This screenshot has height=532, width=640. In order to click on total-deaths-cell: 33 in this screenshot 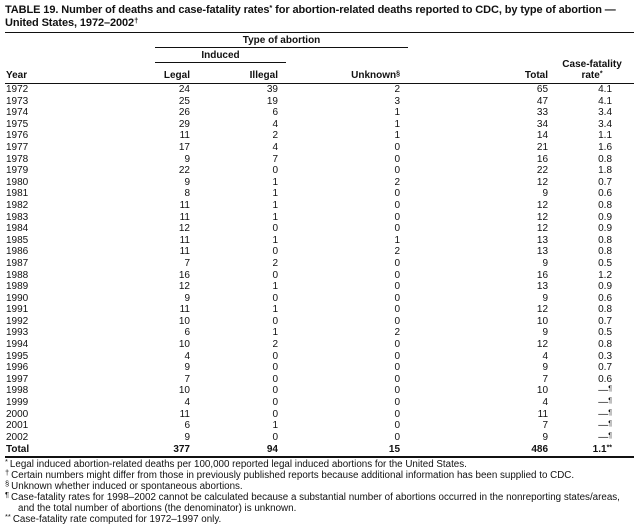, I will do `click(542, 113)`.